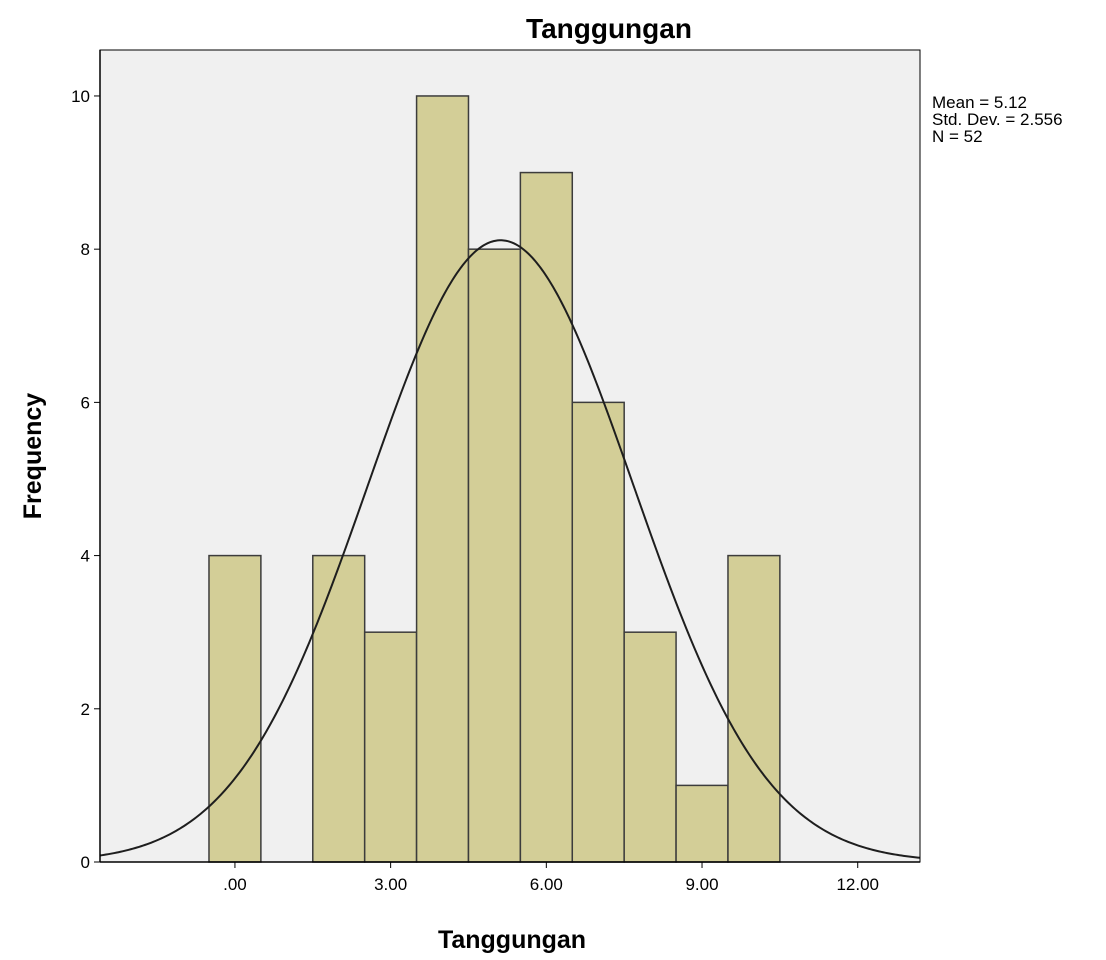  What do you see at coordinates (85, 249) in the screenshot?
I see `y-tick-label: 8` at bounding box center [85, 249].